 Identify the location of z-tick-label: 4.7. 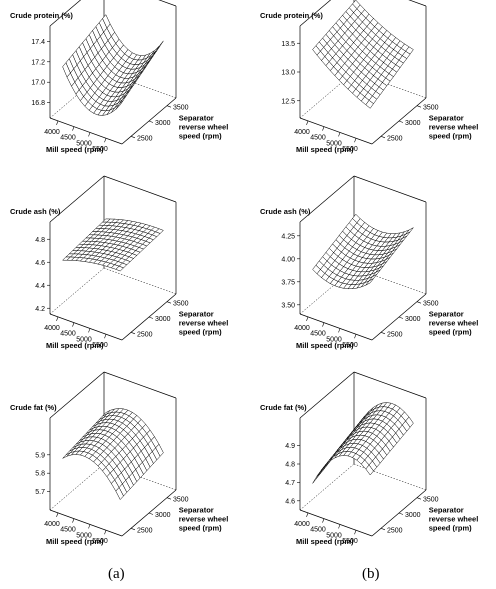
(290, 483).